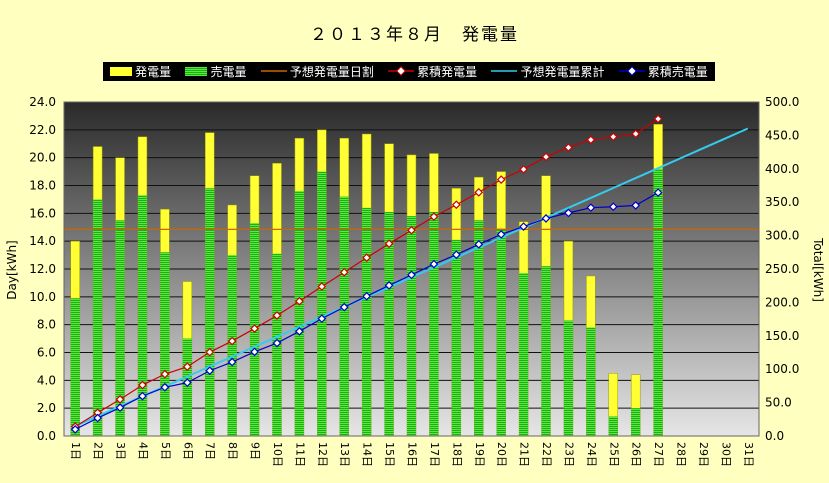 The width and height of the screenshot is (829, 483). I want to click on x-tick-label: 16日, so click(412, 454).